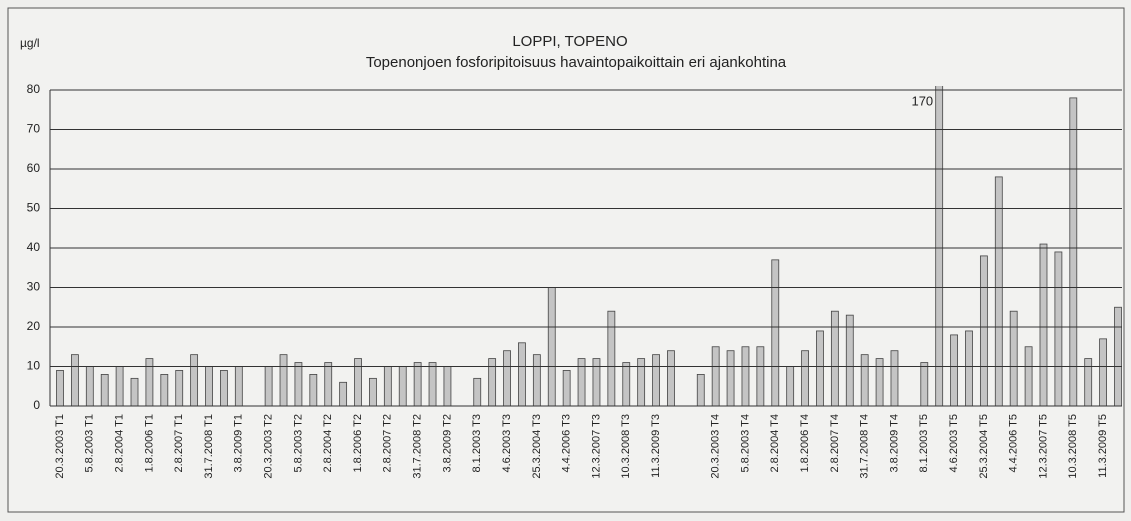 The height and width of the screenshot is (521, 1131). What do you see at coordinates (775, 443) in the screenshot?
I see `x-tick-label: 2.8.2004 T4` at bounding box center [775, 443].